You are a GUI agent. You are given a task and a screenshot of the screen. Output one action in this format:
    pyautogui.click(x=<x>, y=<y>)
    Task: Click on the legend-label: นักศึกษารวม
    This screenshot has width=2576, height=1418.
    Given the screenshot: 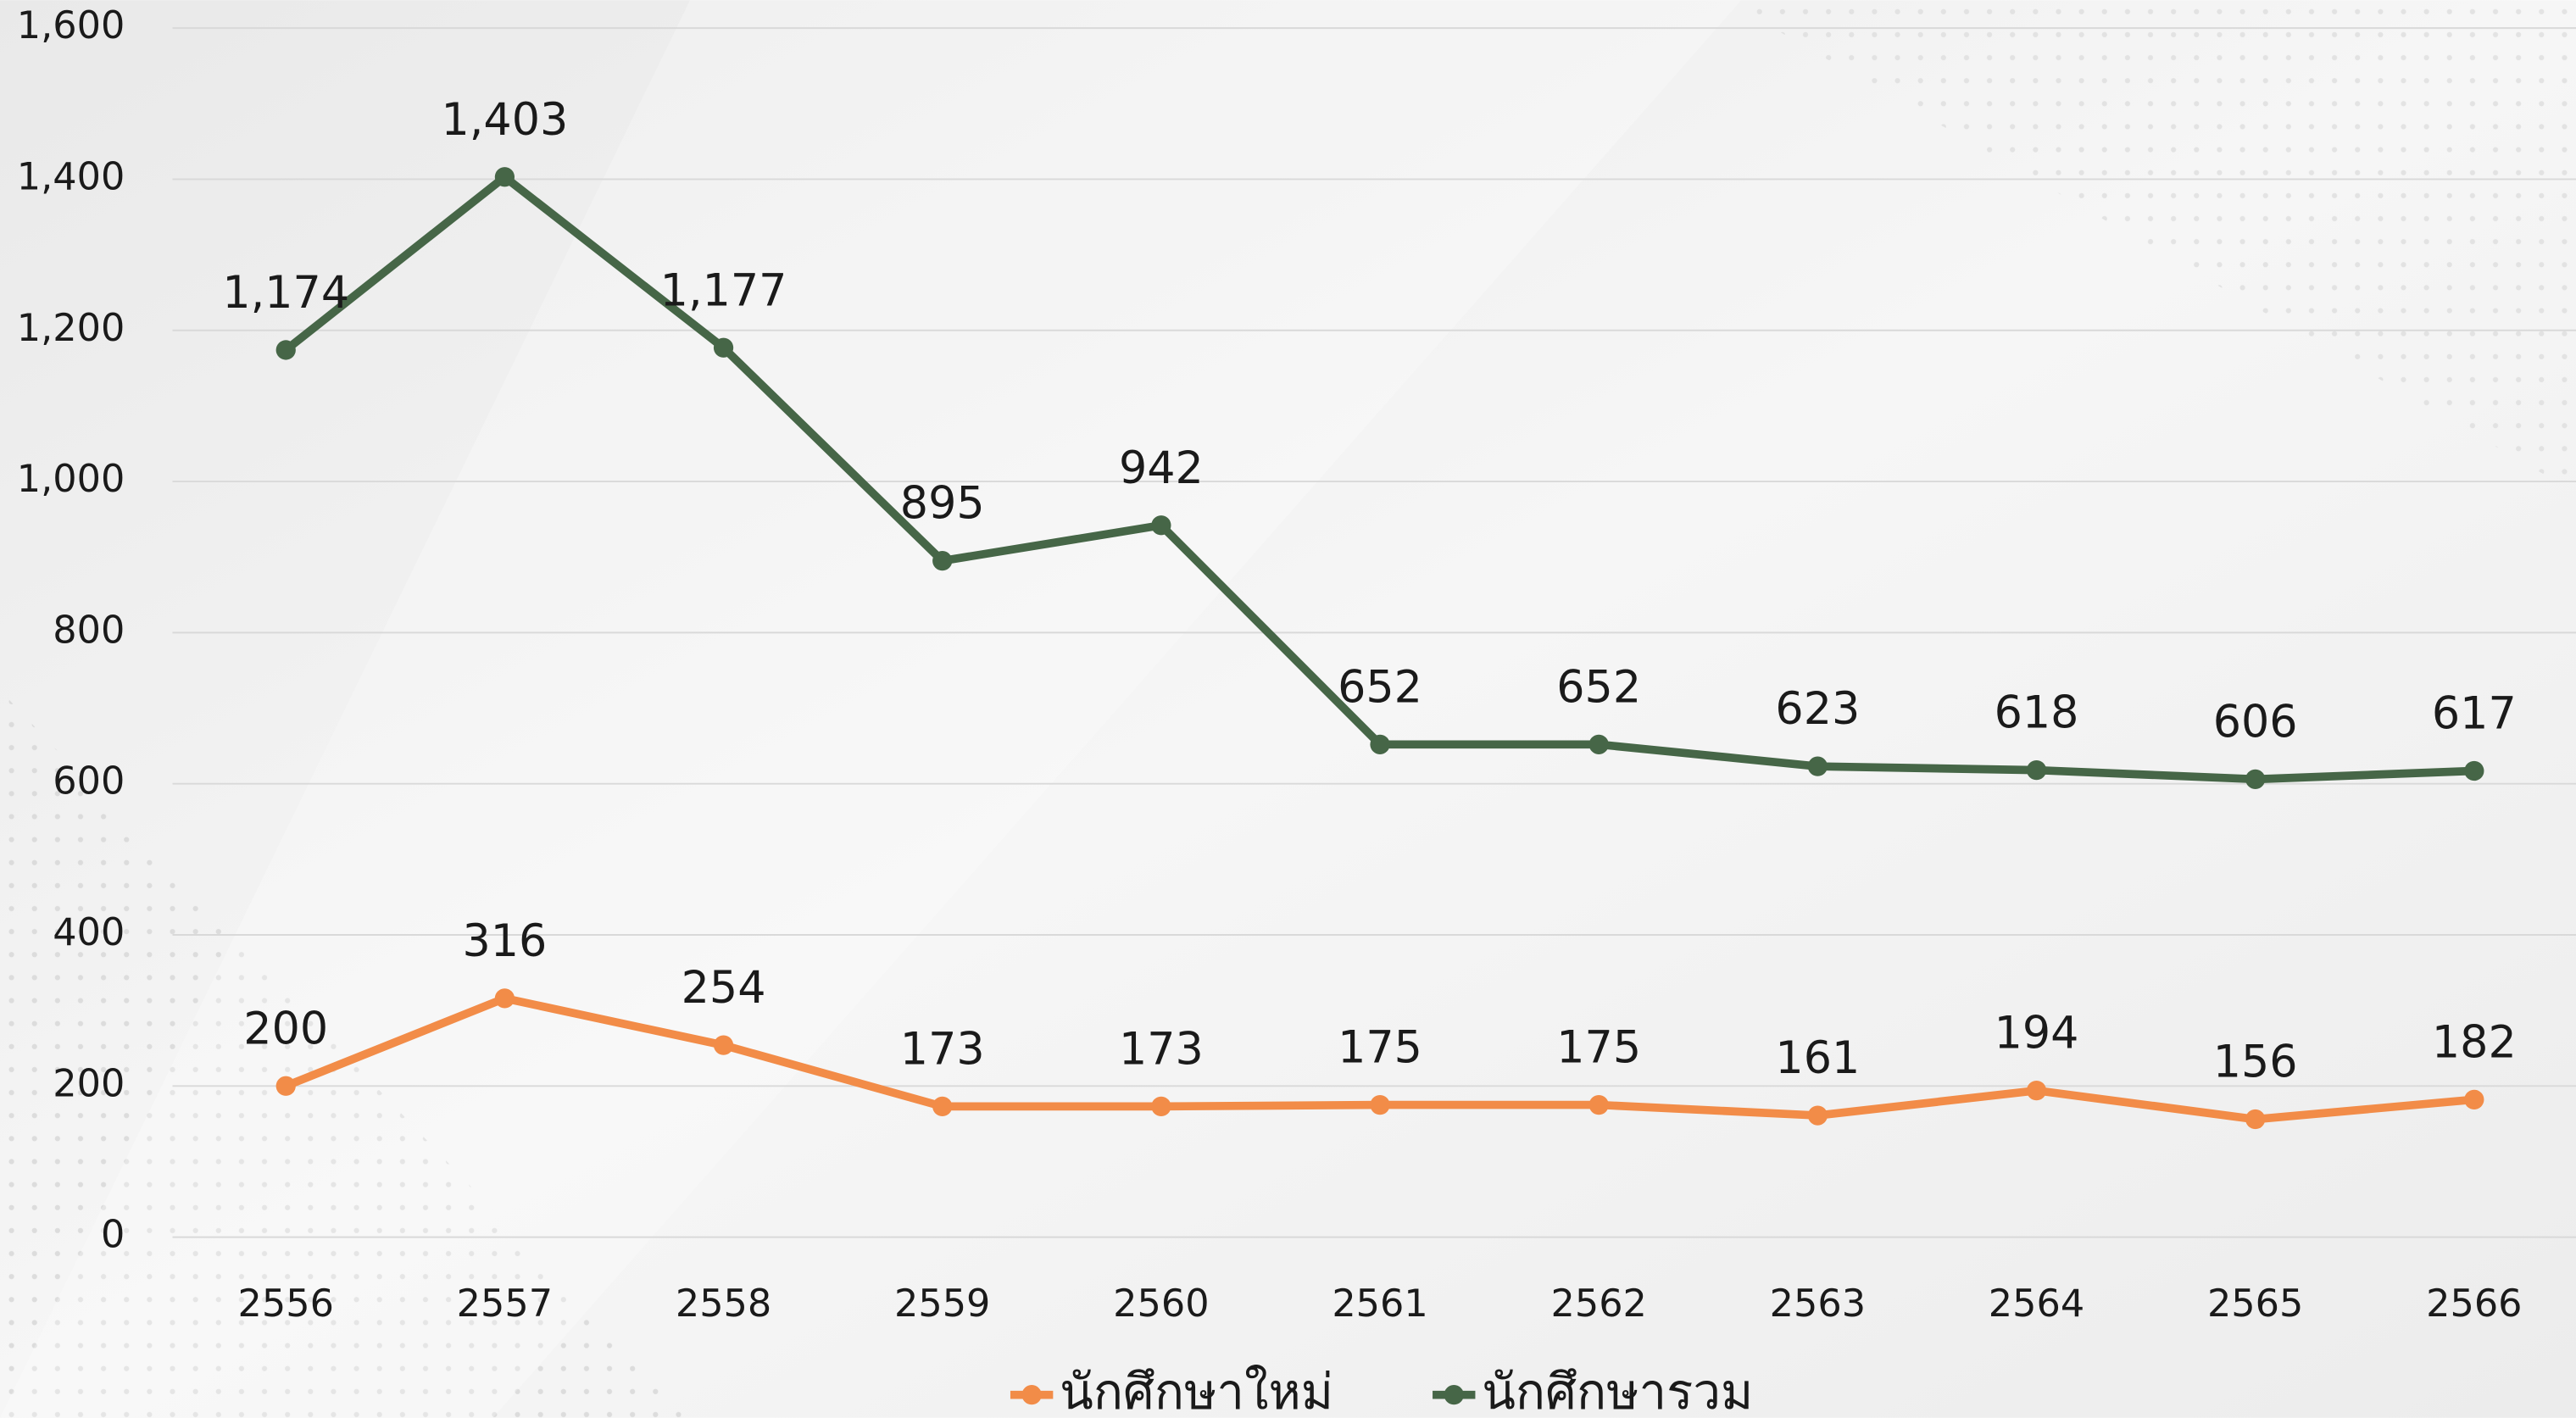 What is the action you would take?
    pyautogui.click(x=1617, y=1390)
    